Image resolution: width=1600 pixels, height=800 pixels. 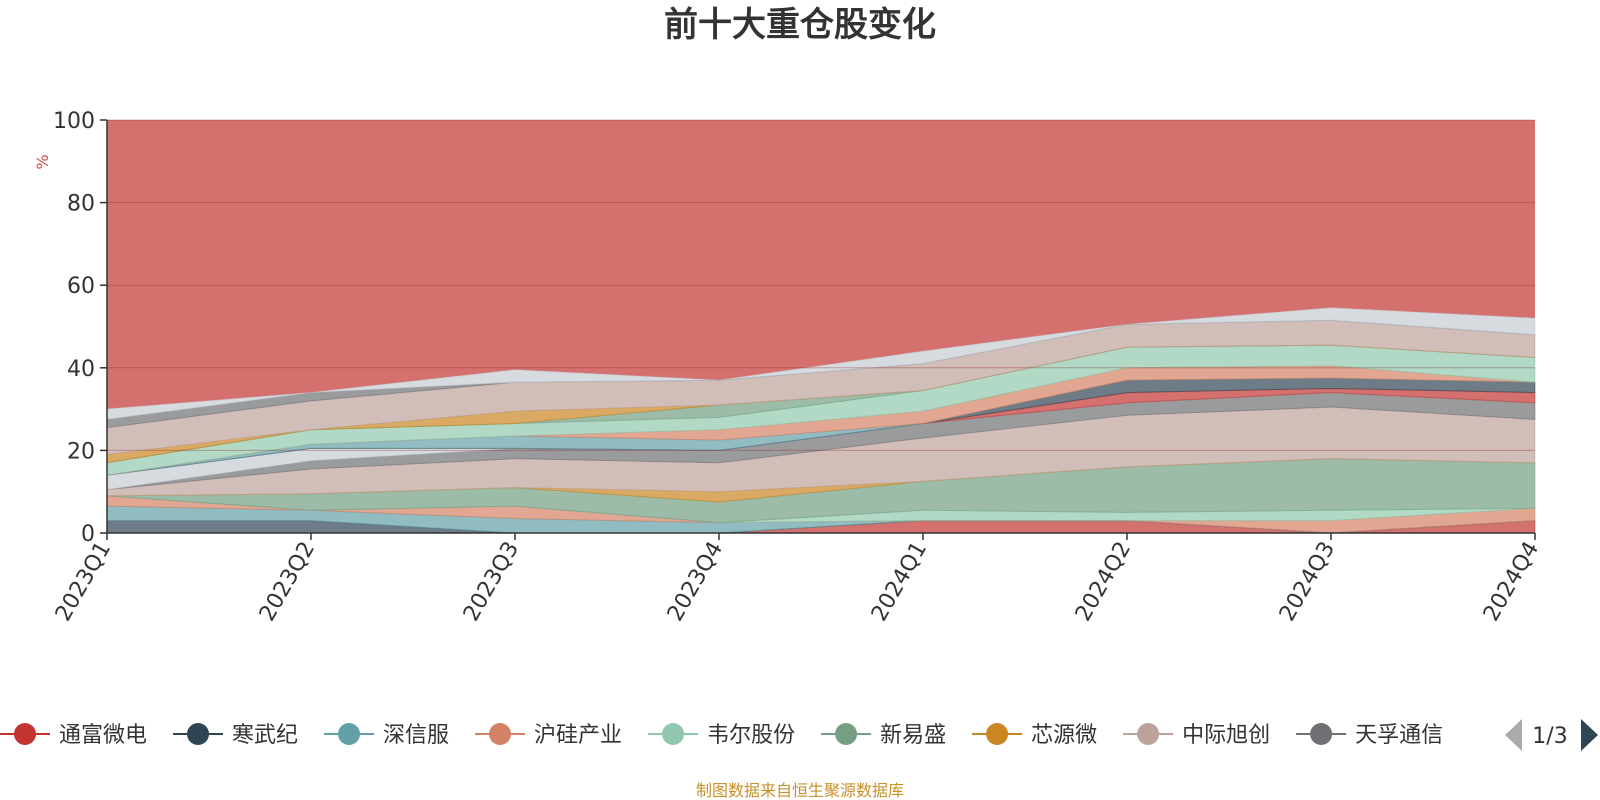 What do you see at coordinates (1103, 582) in the screenshot?
I see `x-tick-label: 2024Q2` at bounding box center [1103, 582].